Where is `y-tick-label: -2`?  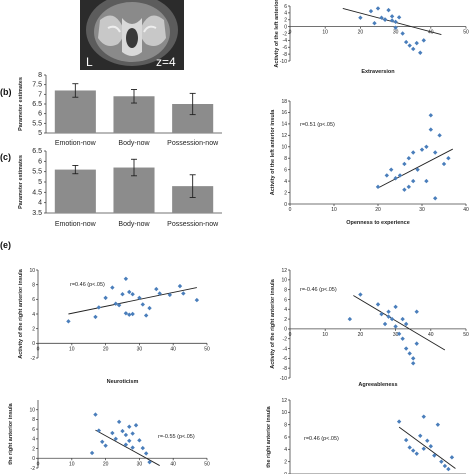
y-tick-label: -2 is located at coordinates (285, 34).